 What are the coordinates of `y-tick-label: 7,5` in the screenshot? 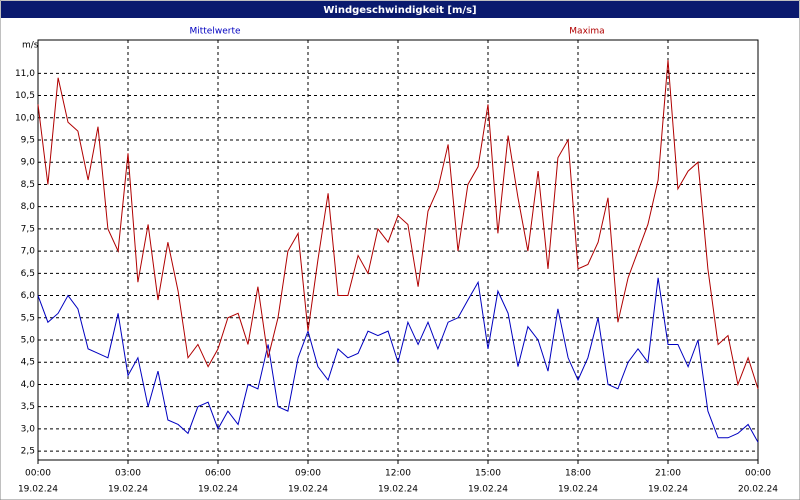 It's located at (28, 229).